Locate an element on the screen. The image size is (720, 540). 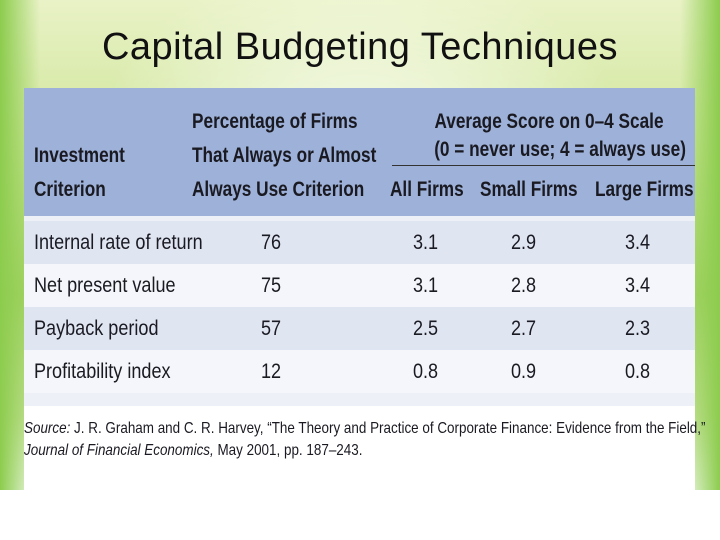
header-pct-line3: Always Use Criterion is located at coordinates (278, 189).